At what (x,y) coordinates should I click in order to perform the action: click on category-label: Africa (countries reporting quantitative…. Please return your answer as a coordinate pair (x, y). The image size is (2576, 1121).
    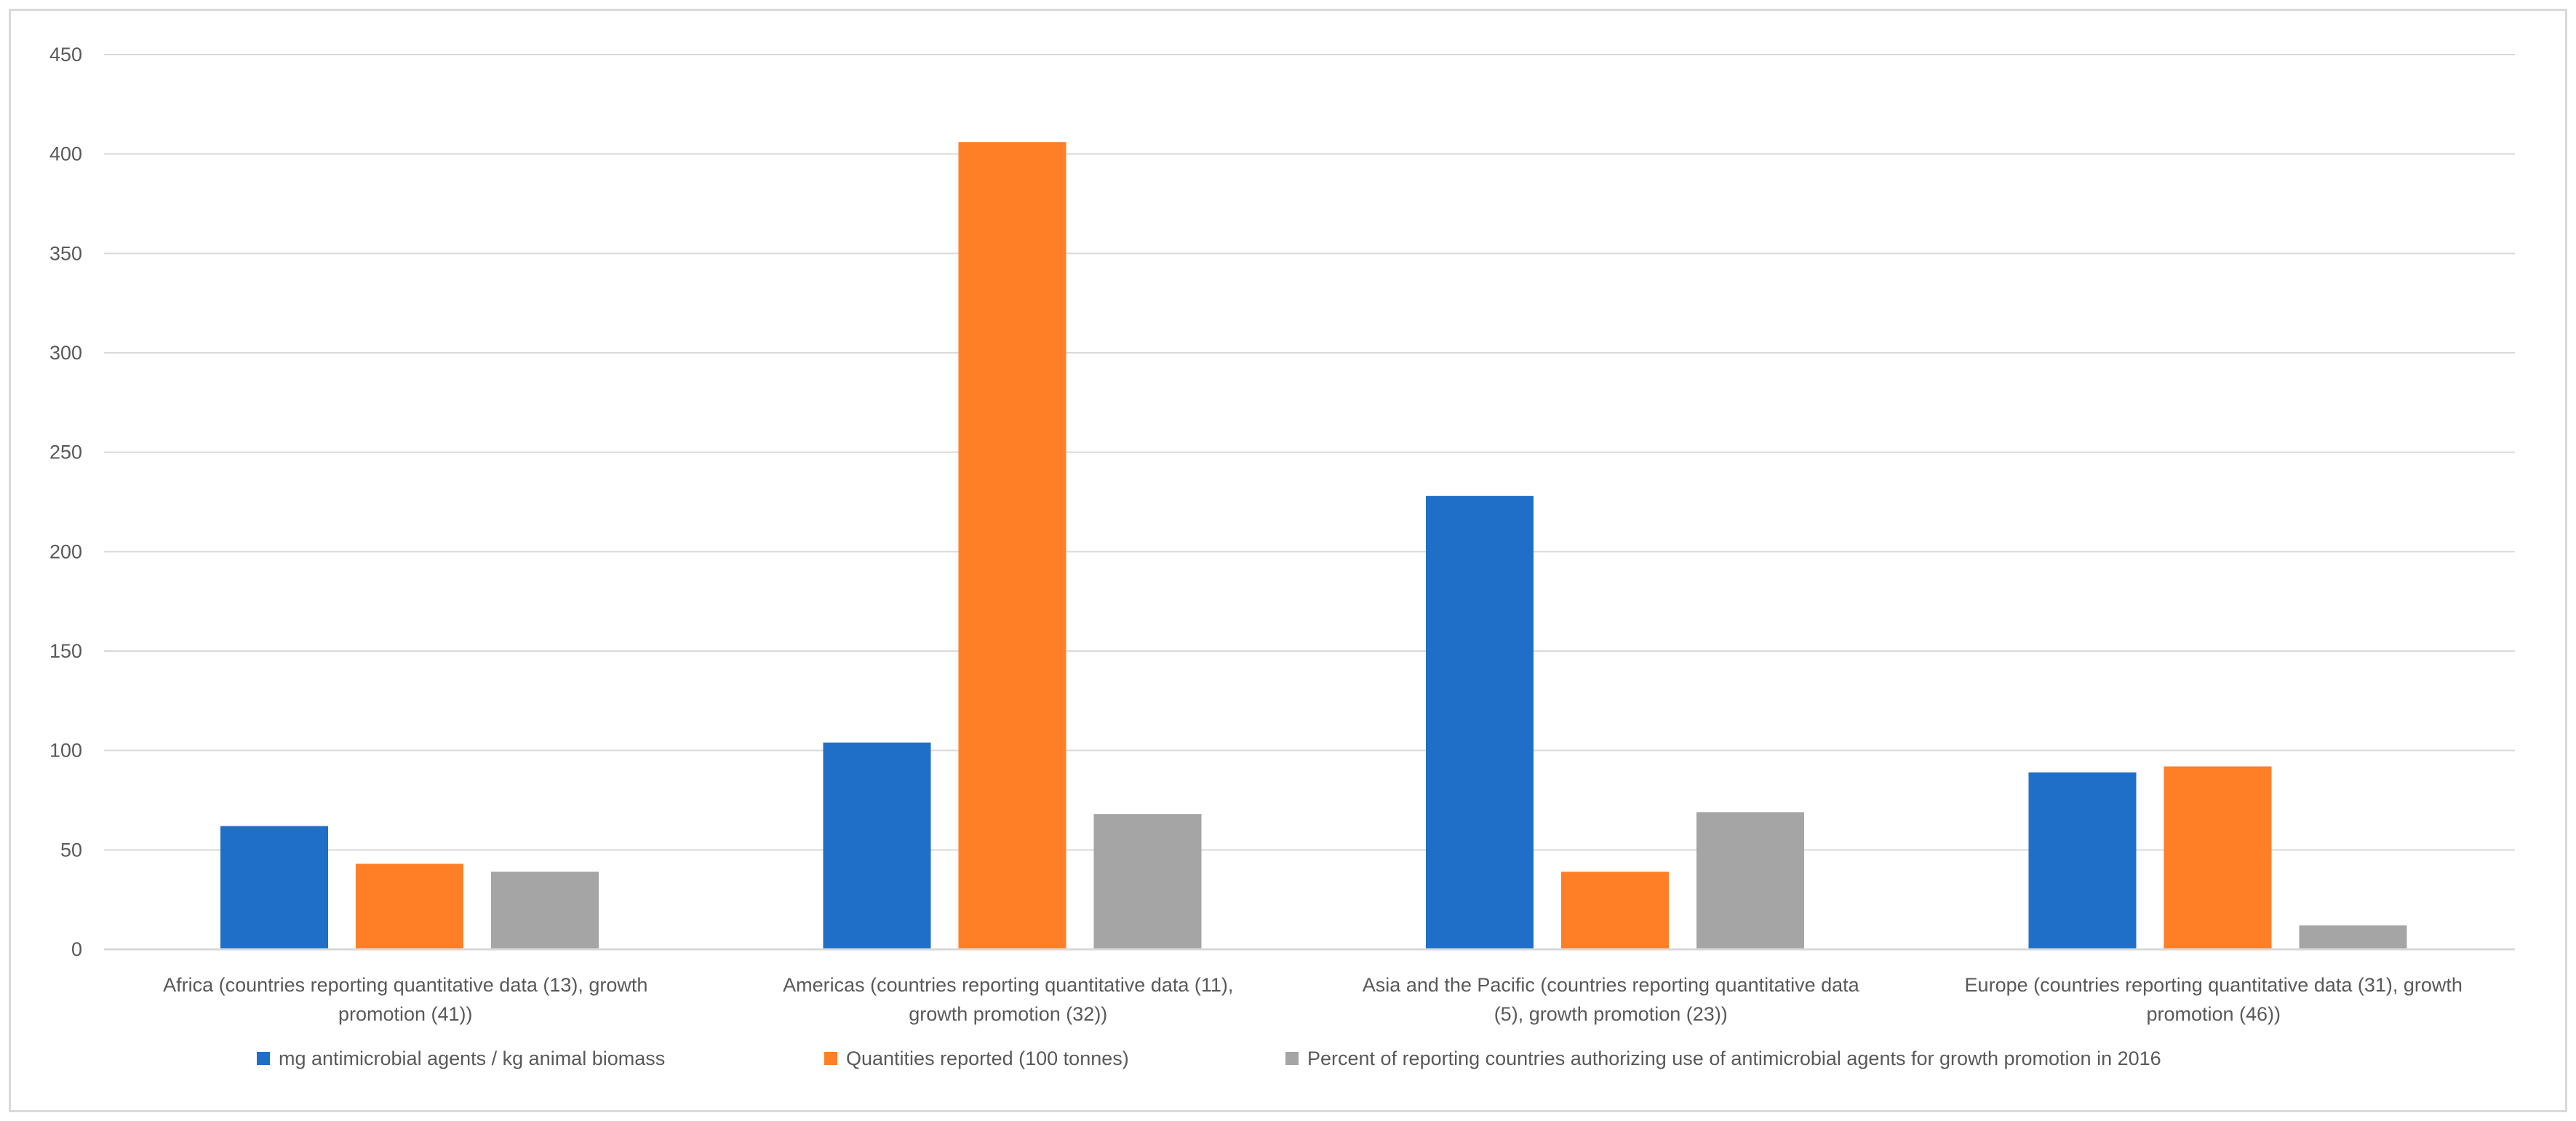
    Looking at the image, I should click on (405, 999).